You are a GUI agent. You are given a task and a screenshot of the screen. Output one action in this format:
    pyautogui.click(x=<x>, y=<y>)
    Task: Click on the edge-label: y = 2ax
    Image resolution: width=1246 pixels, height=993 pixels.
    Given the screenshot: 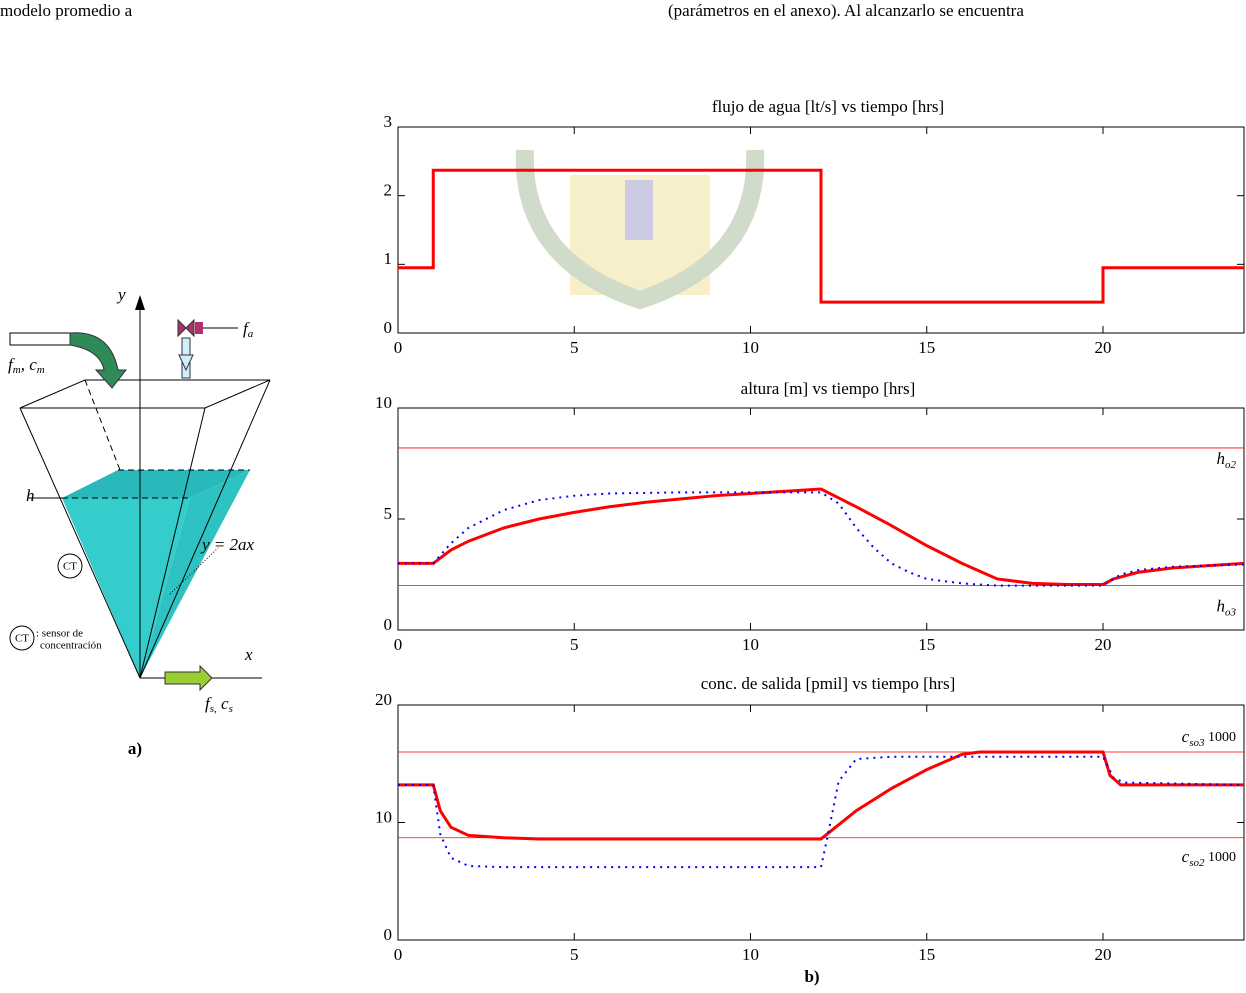 What is the action you would take?
    pyautogui.click(x=227, y=544)
    